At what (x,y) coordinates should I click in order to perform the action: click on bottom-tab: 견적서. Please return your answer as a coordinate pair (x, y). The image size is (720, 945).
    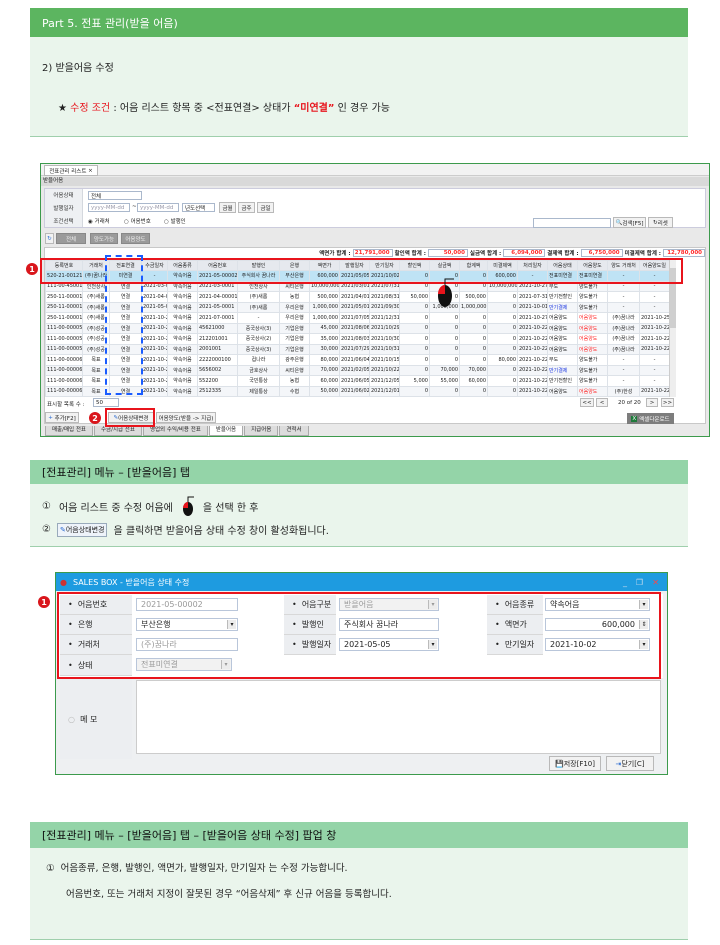
    Looking at the image, I should click on (294, 431).